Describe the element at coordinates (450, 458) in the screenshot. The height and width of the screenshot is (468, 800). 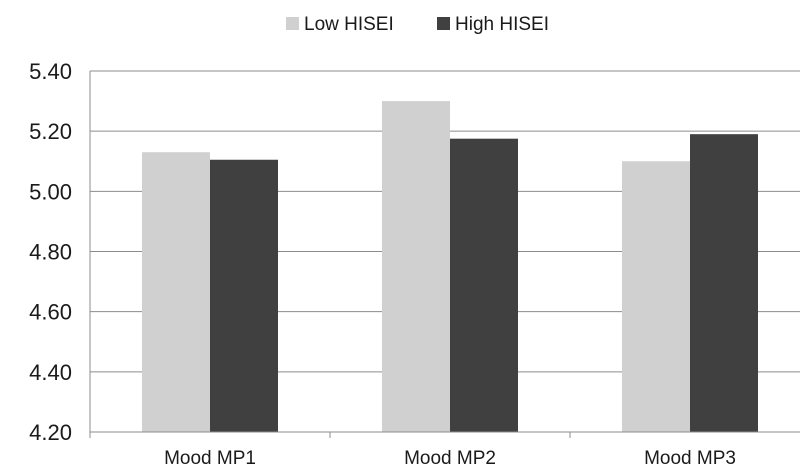
I see `x-tick-label: Mood MP2` at that location.